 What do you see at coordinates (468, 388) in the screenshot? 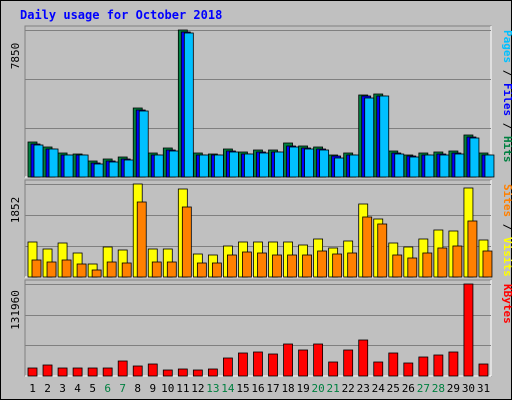
I see `x-tick-label-day-30: 30` at bounding box center [468, 388].